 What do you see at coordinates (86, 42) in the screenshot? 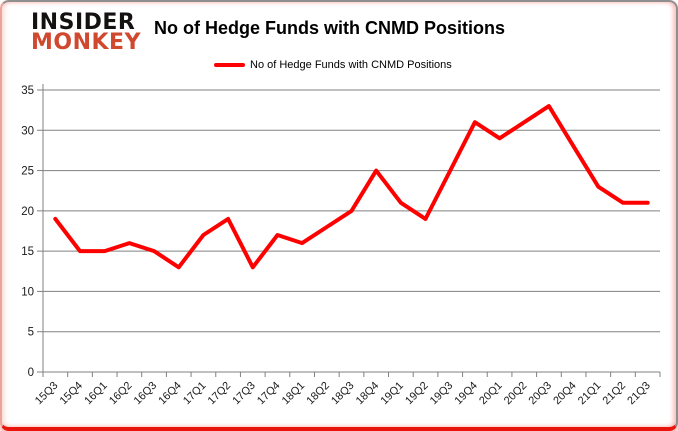
I see `logo-monkey-text: MONKEY` at bounding box center [86, 42].